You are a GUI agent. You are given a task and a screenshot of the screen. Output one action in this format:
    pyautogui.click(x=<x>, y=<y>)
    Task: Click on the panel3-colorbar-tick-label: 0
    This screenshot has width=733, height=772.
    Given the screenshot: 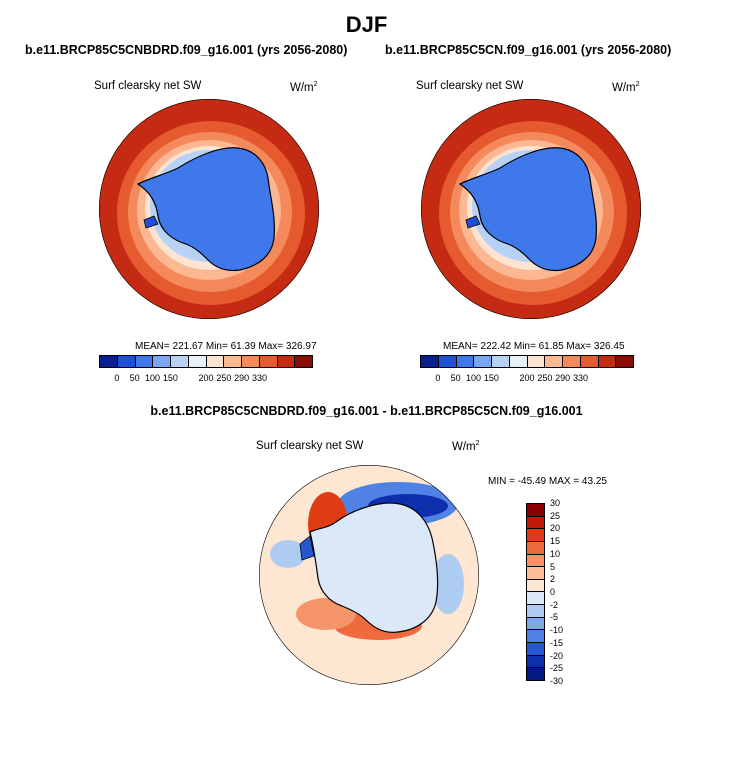 What is the action you would take?
    pyautogui.click(x=553, y=592)
    